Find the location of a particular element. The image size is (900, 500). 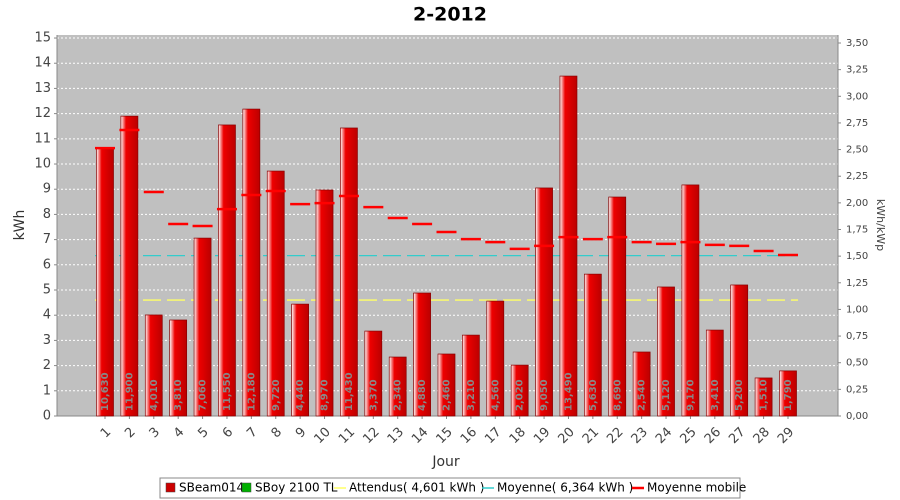

y-tick-label: 13 is located at coordinates (42, 88).